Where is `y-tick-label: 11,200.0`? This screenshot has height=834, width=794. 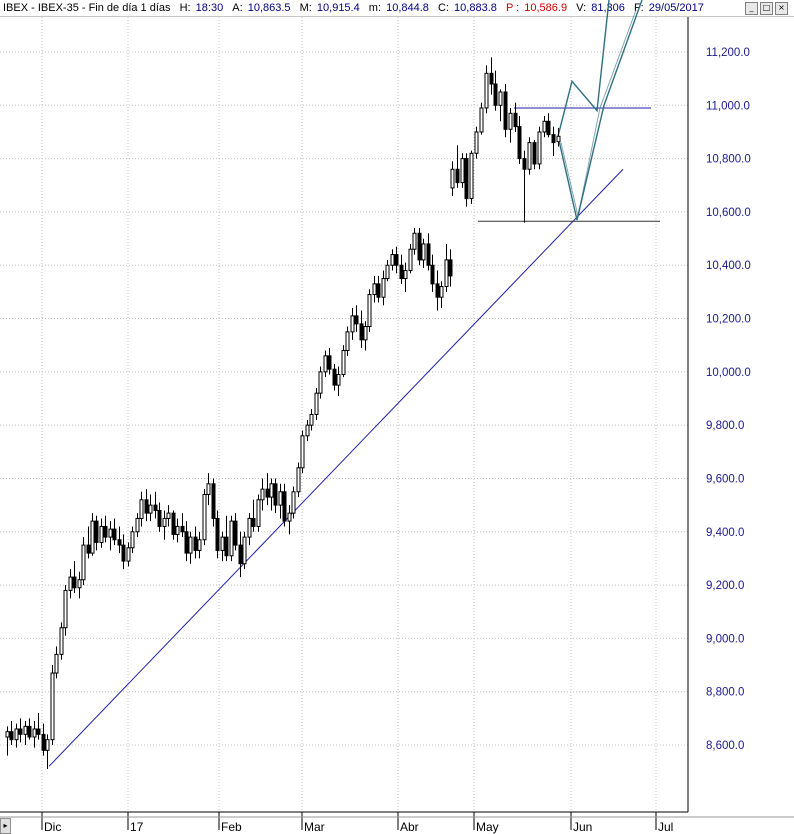 y-tick-label: 11,200.0 is located at coordinates (728, 53).